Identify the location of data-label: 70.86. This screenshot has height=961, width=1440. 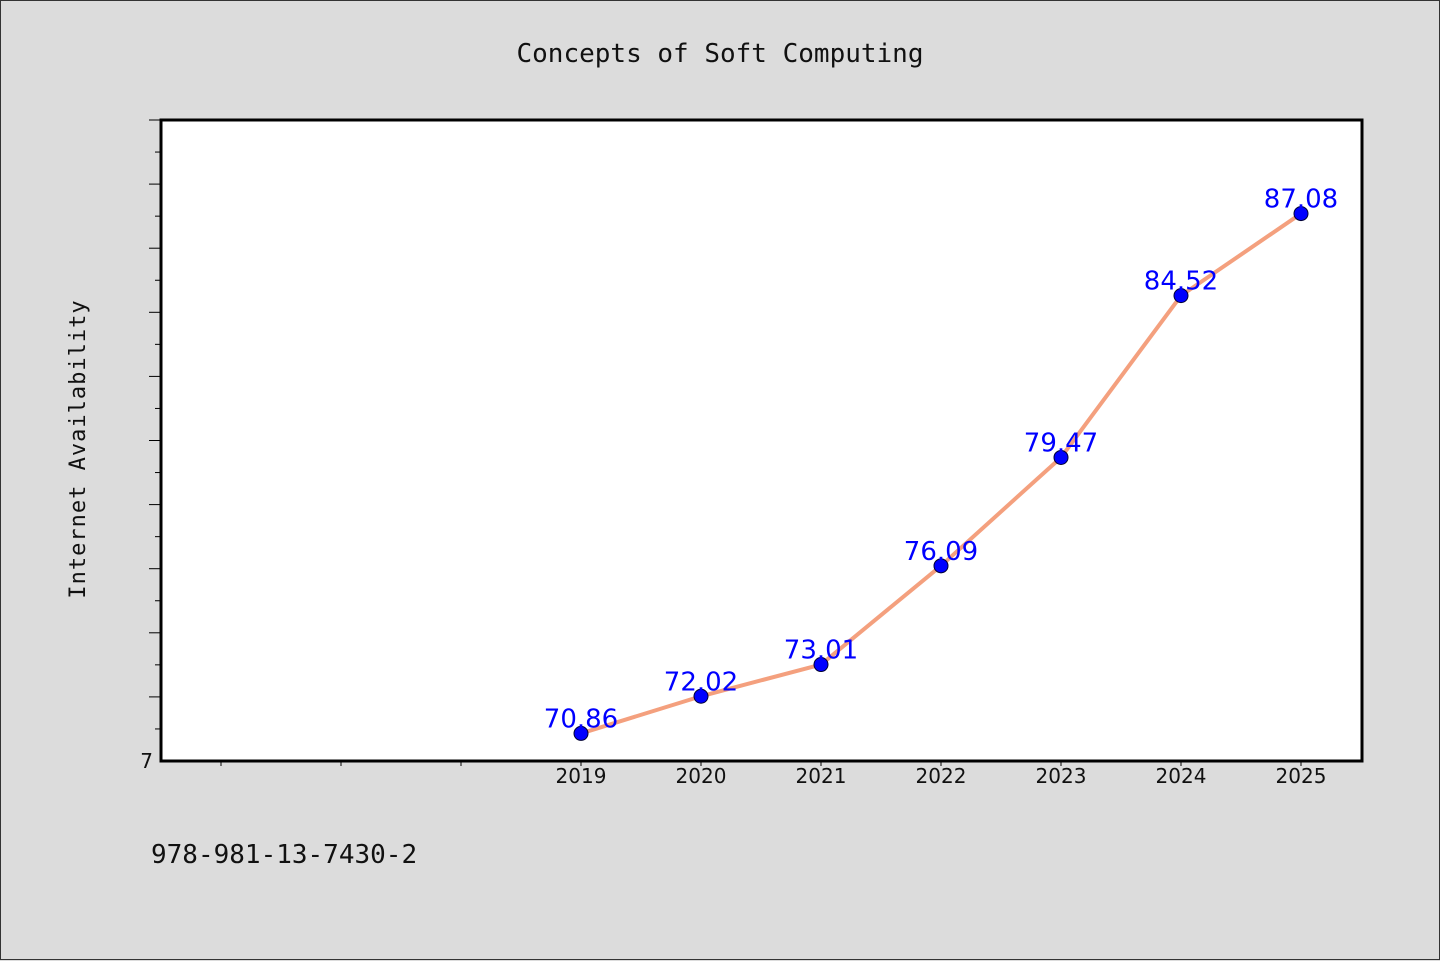
(581, 719).